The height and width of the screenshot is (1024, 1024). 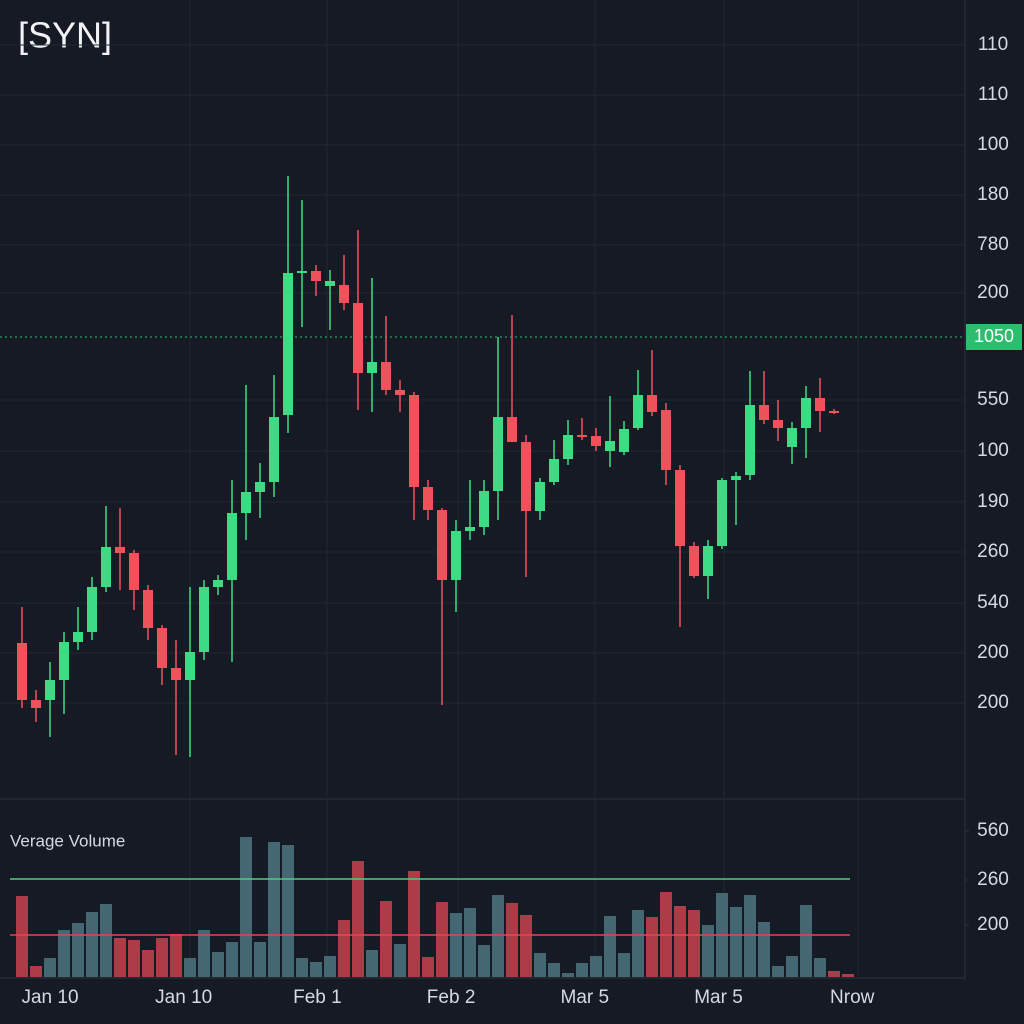 What do you see at coordinates (49, 997) in the screenshot?
I see `x-tick-label: Jan 10` at bounding box center [49, 997].